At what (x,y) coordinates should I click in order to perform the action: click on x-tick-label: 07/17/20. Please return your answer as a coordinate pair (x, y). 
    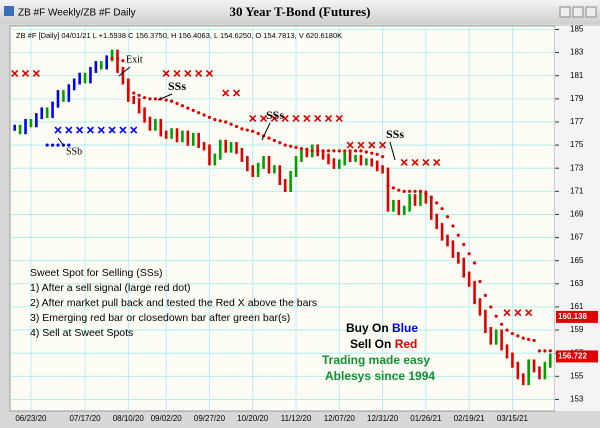
    Looking at the image, I should click on (85, 418).